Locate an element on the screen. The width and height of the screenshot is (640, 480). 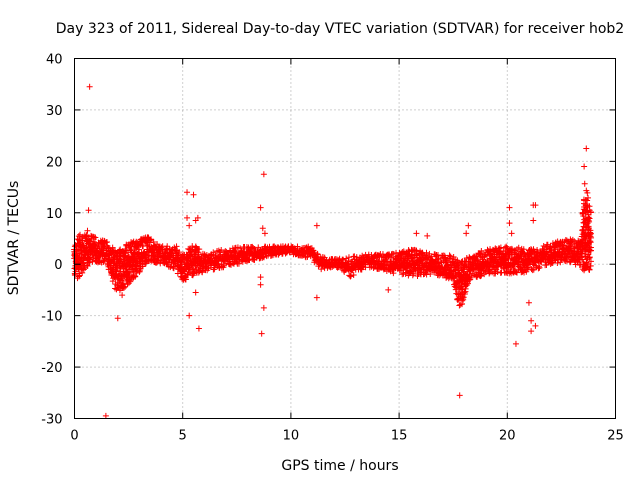
y-tick-label: 30 is located at coordinates (54, 111).